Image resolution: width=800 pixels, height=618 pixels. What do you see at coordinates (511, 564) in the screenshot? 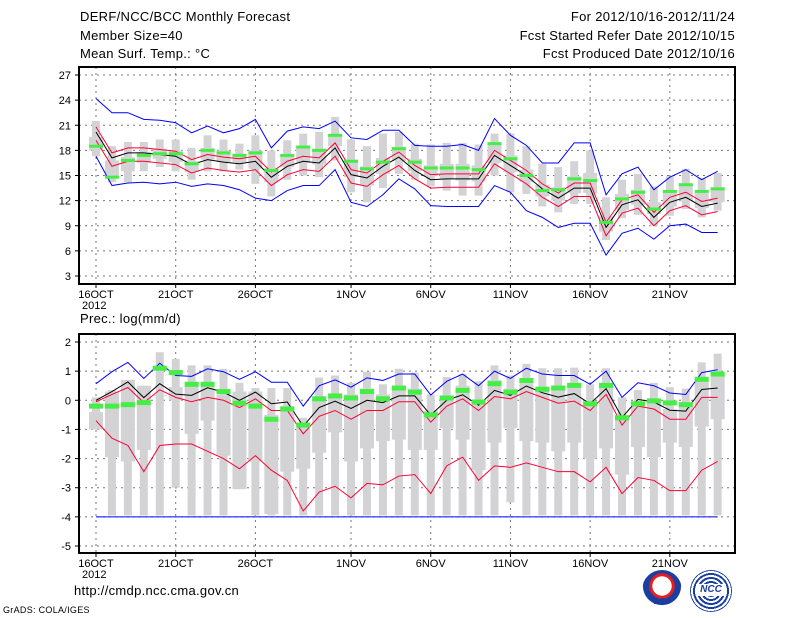
I see `x-tick-label: 11NOV` at bounding box center [511, 564].